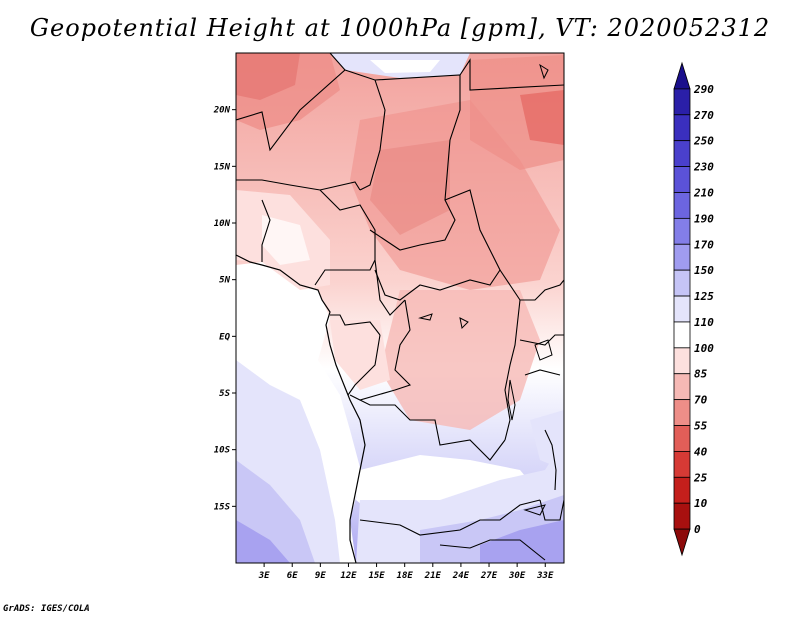 Image resolution: width=800 pixels, height=618 pixels. What do you see at coordinates (355, 325) in the screenshot?
I see `boundary-gabon-north` at bounding box center [355, 325].